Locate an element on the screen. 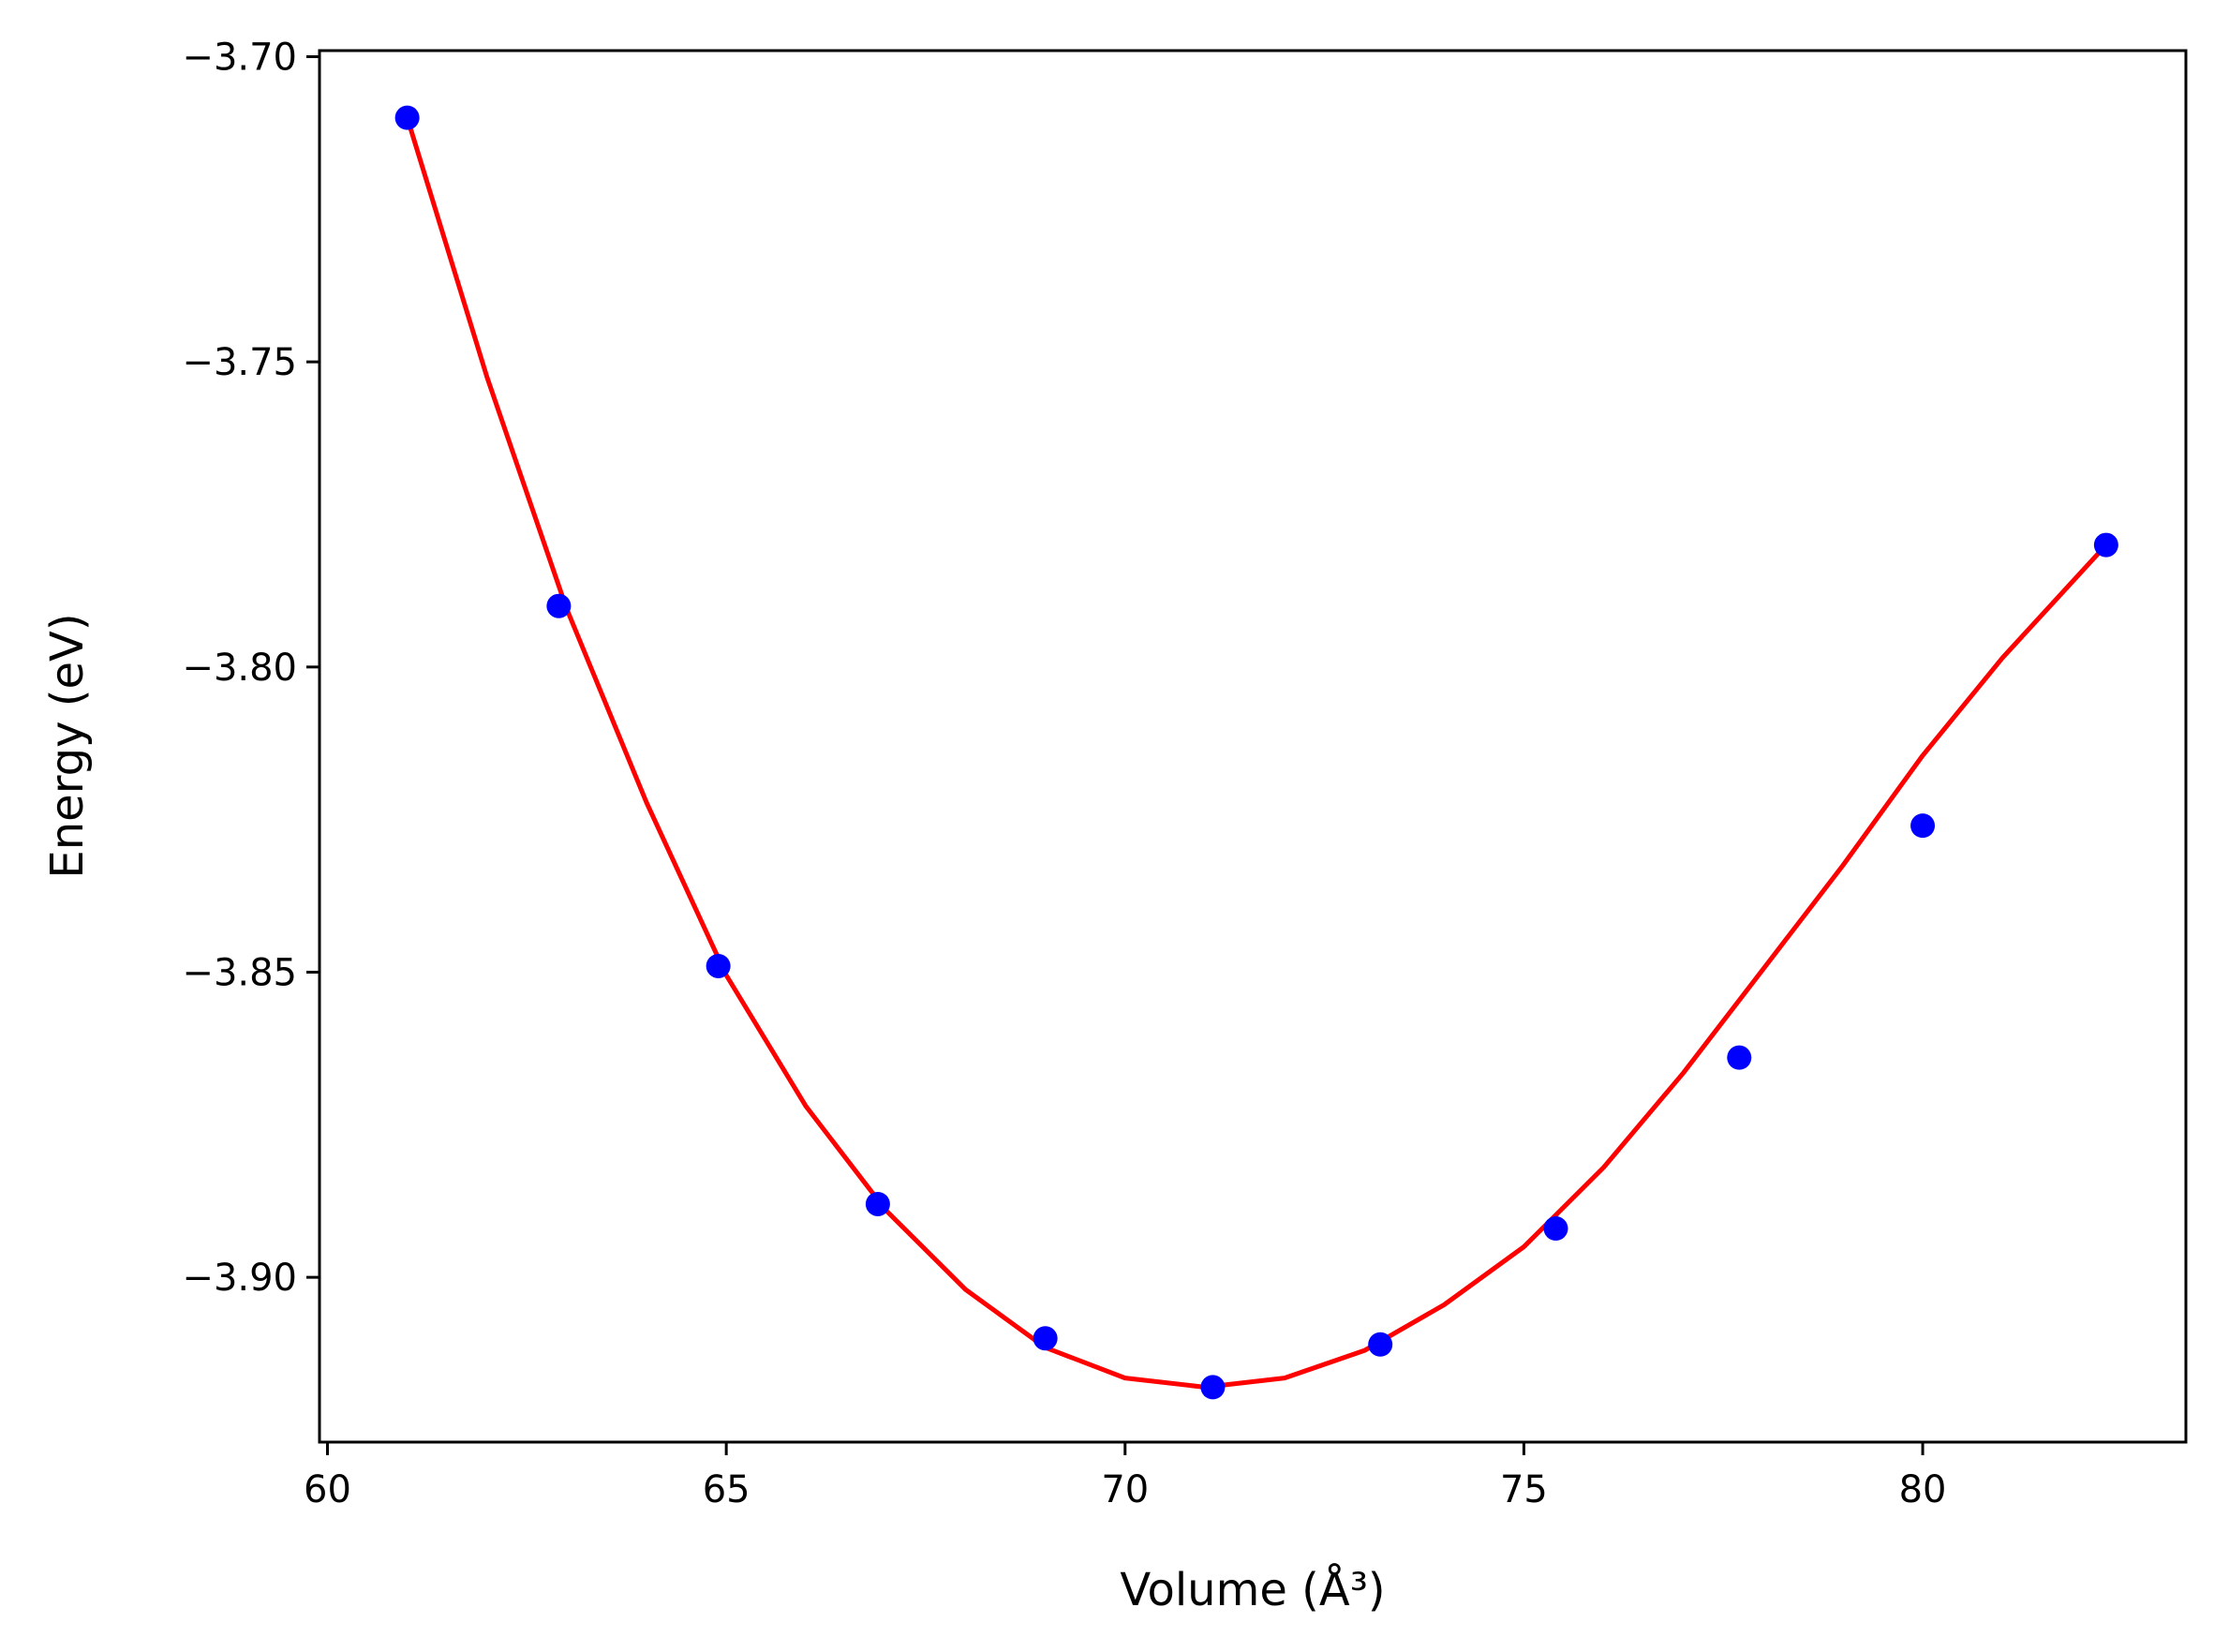 This screenshot has height=1652, width=2214. x-tick-label: 80 is located at coordinates (1923, 1489).